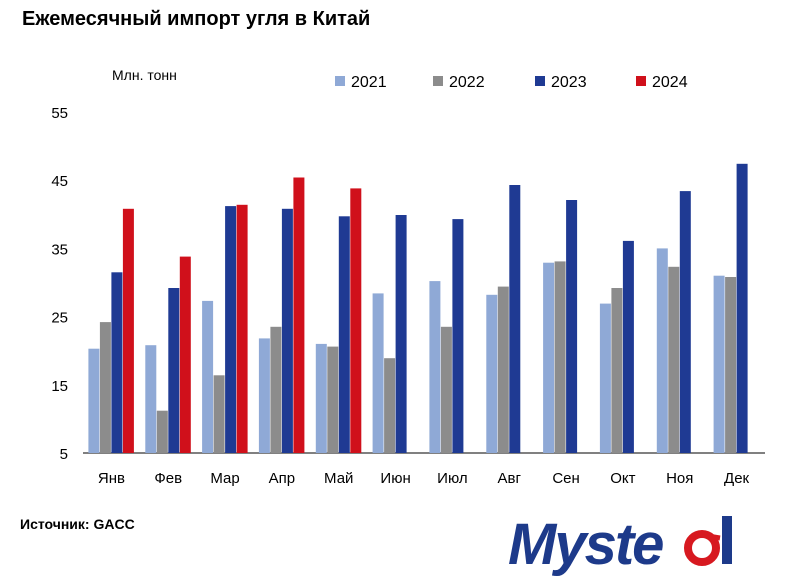 This screenshot has width=796, height=586. Describe the element at coordinates (77, 524) in the screenshot. I see `source-note: Источник: GACC` at that location.